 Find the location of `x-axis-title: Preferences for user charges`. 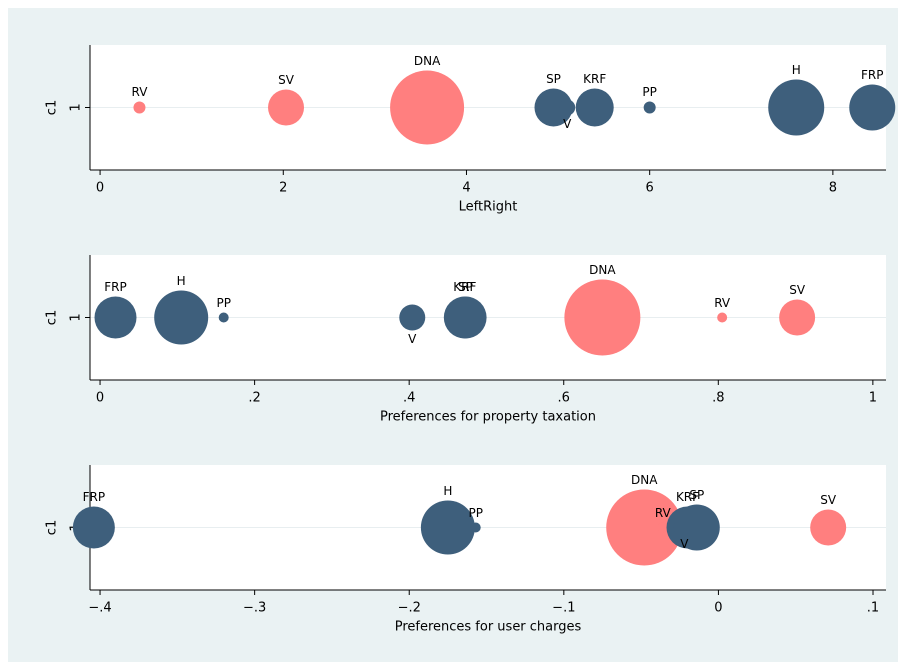

x-axis-title: Preferences for user charges is located at coordinates (488, 627).